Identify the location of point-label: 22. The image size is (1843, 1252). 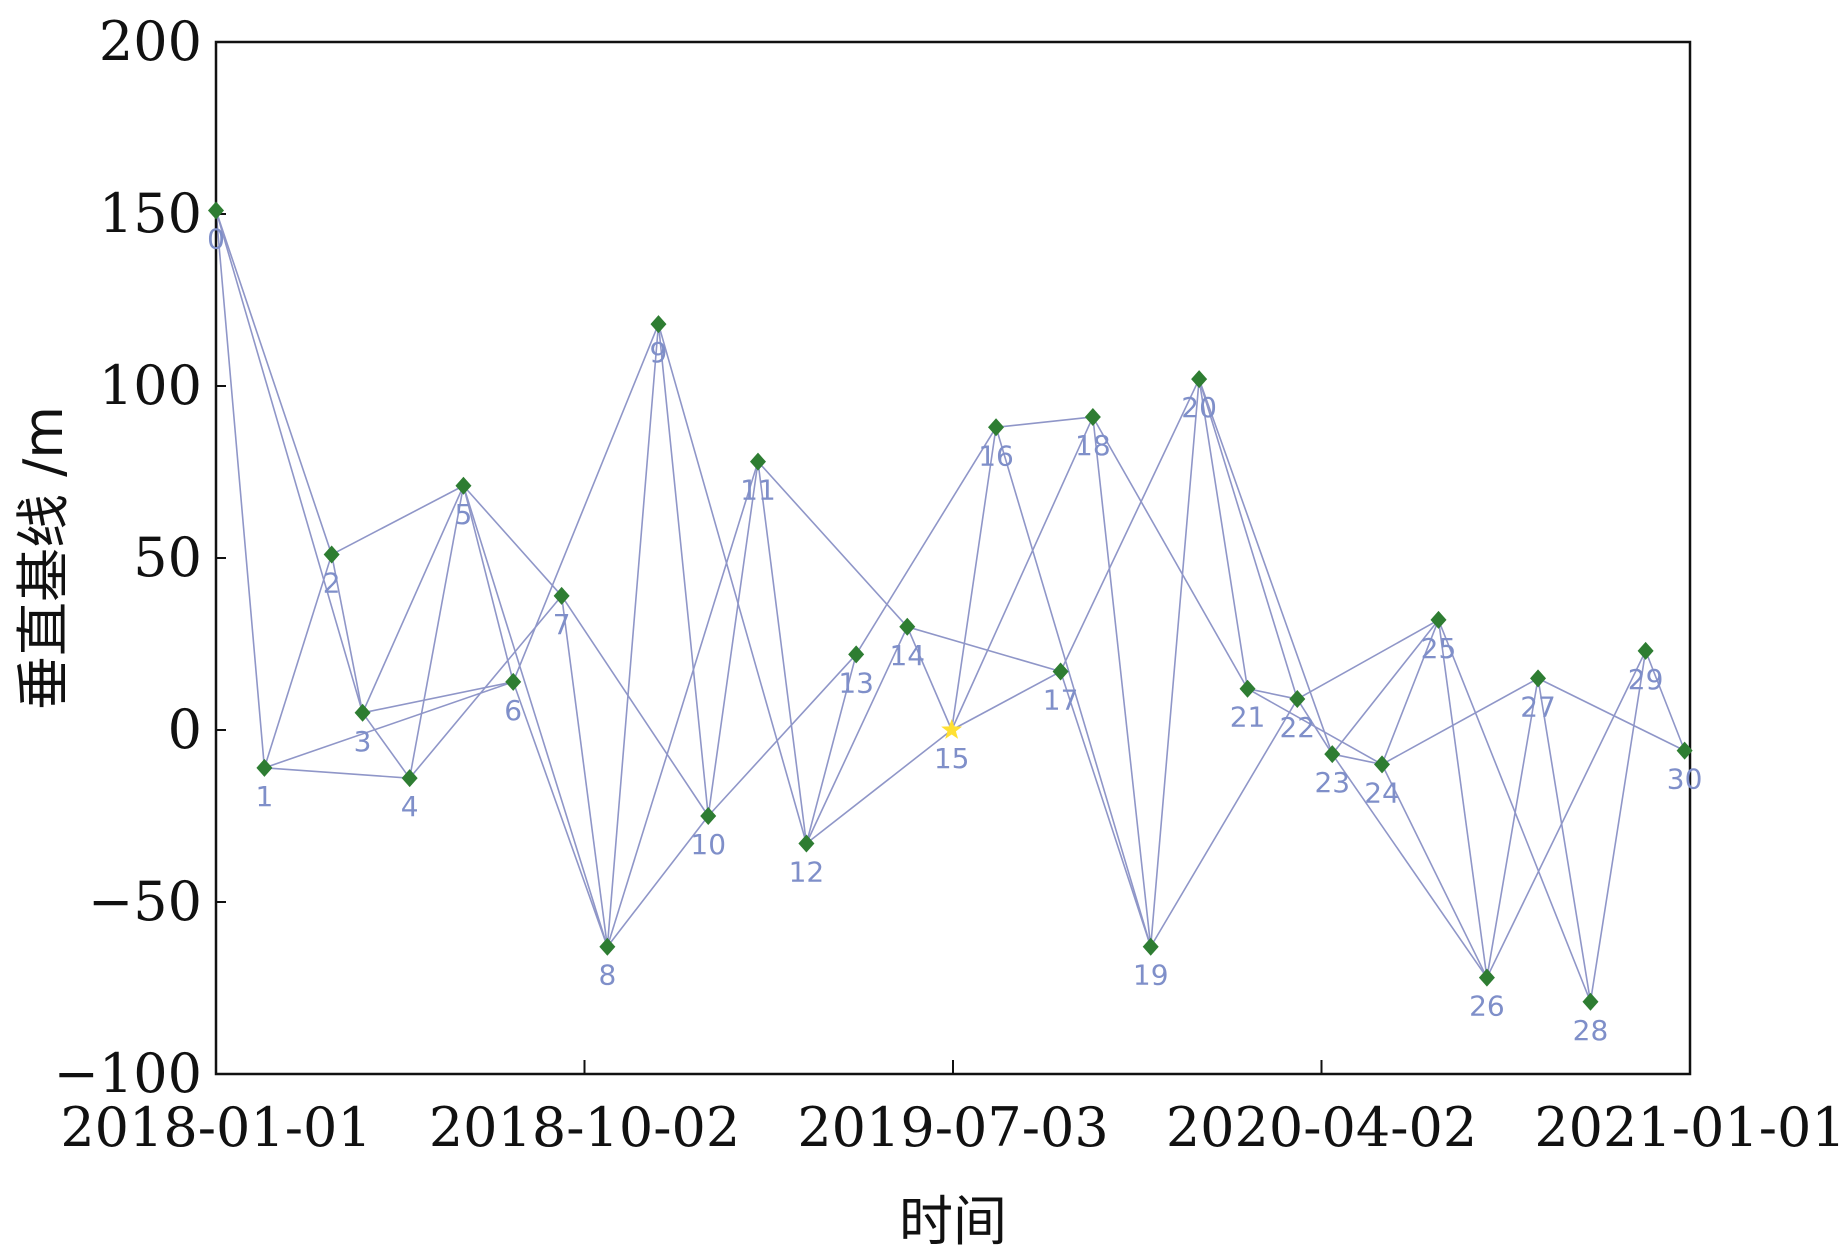
(1297, 727).